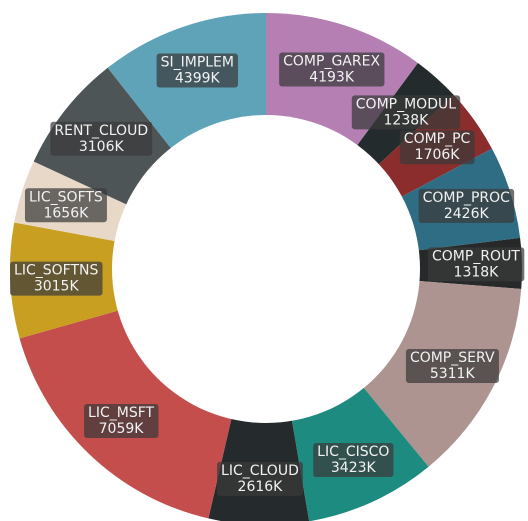 The height and width of the screenshot is (521, 528). What do you see at coordinates (197, 63) in the screenshot?
I see `slice-category-si-implem: SI_IMPLEM` at bounding box center [197, 63].